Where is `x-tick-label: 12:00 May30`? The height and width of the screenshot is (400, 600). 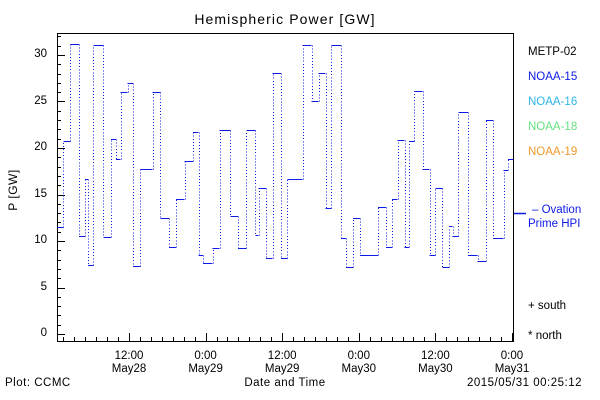 x-tick-label: 12:00 May30 is located at coordinates (435, 362).